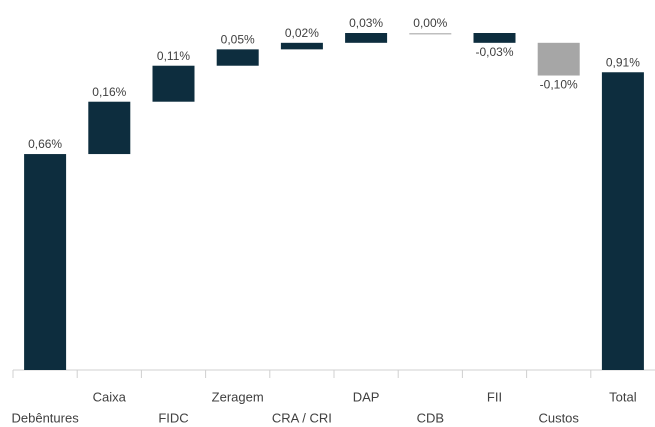 The image size is (655, 427). What do you see at coordinates (366, 23) in the screenshot?
I see `value-label: 0,03%` at bounding box center [366, 23].